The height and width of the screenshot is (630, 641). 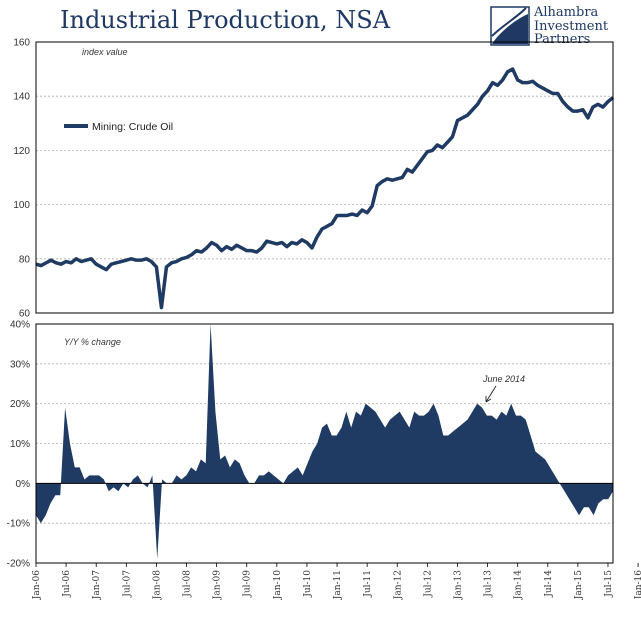 What do you see at coordinates (67, 584) in the screenshot?
I see `x-tick-label: Jul-06` at bounding box center [67, 584].